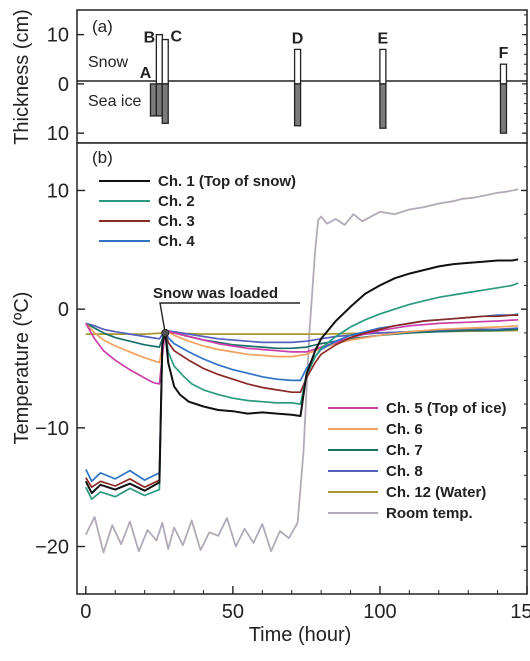 The image size is (530, 661). What do you see at coordinates (233, 612) in the screenshot?
I see `panel-b-xtick-label: 50` at bounding box center [233, 612].